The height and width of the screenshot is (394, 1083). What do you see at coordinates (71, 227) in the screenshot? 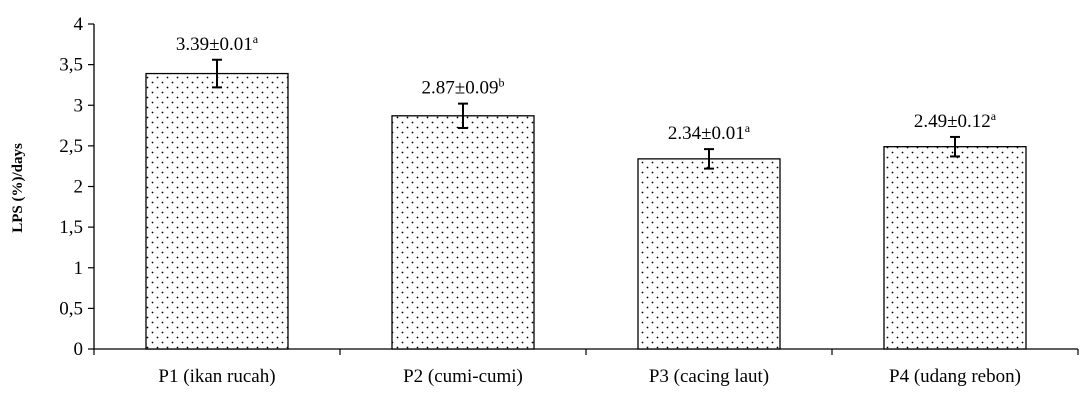
I see `y-tick-label: 1,5` at bounding box center [71, 227].